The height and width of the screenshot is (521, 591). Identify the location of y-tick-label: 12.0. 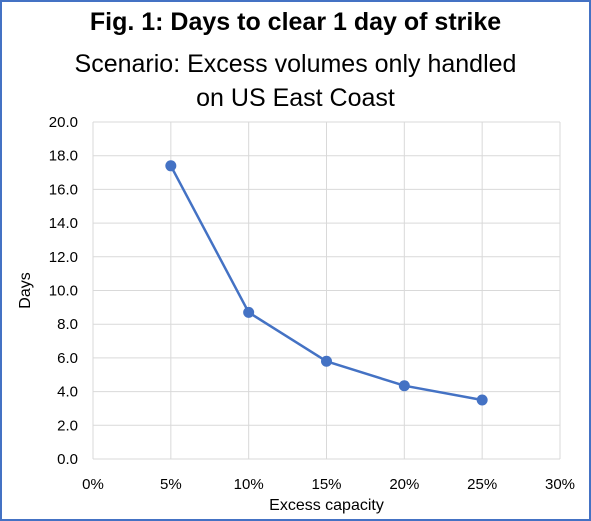
(63, 257).